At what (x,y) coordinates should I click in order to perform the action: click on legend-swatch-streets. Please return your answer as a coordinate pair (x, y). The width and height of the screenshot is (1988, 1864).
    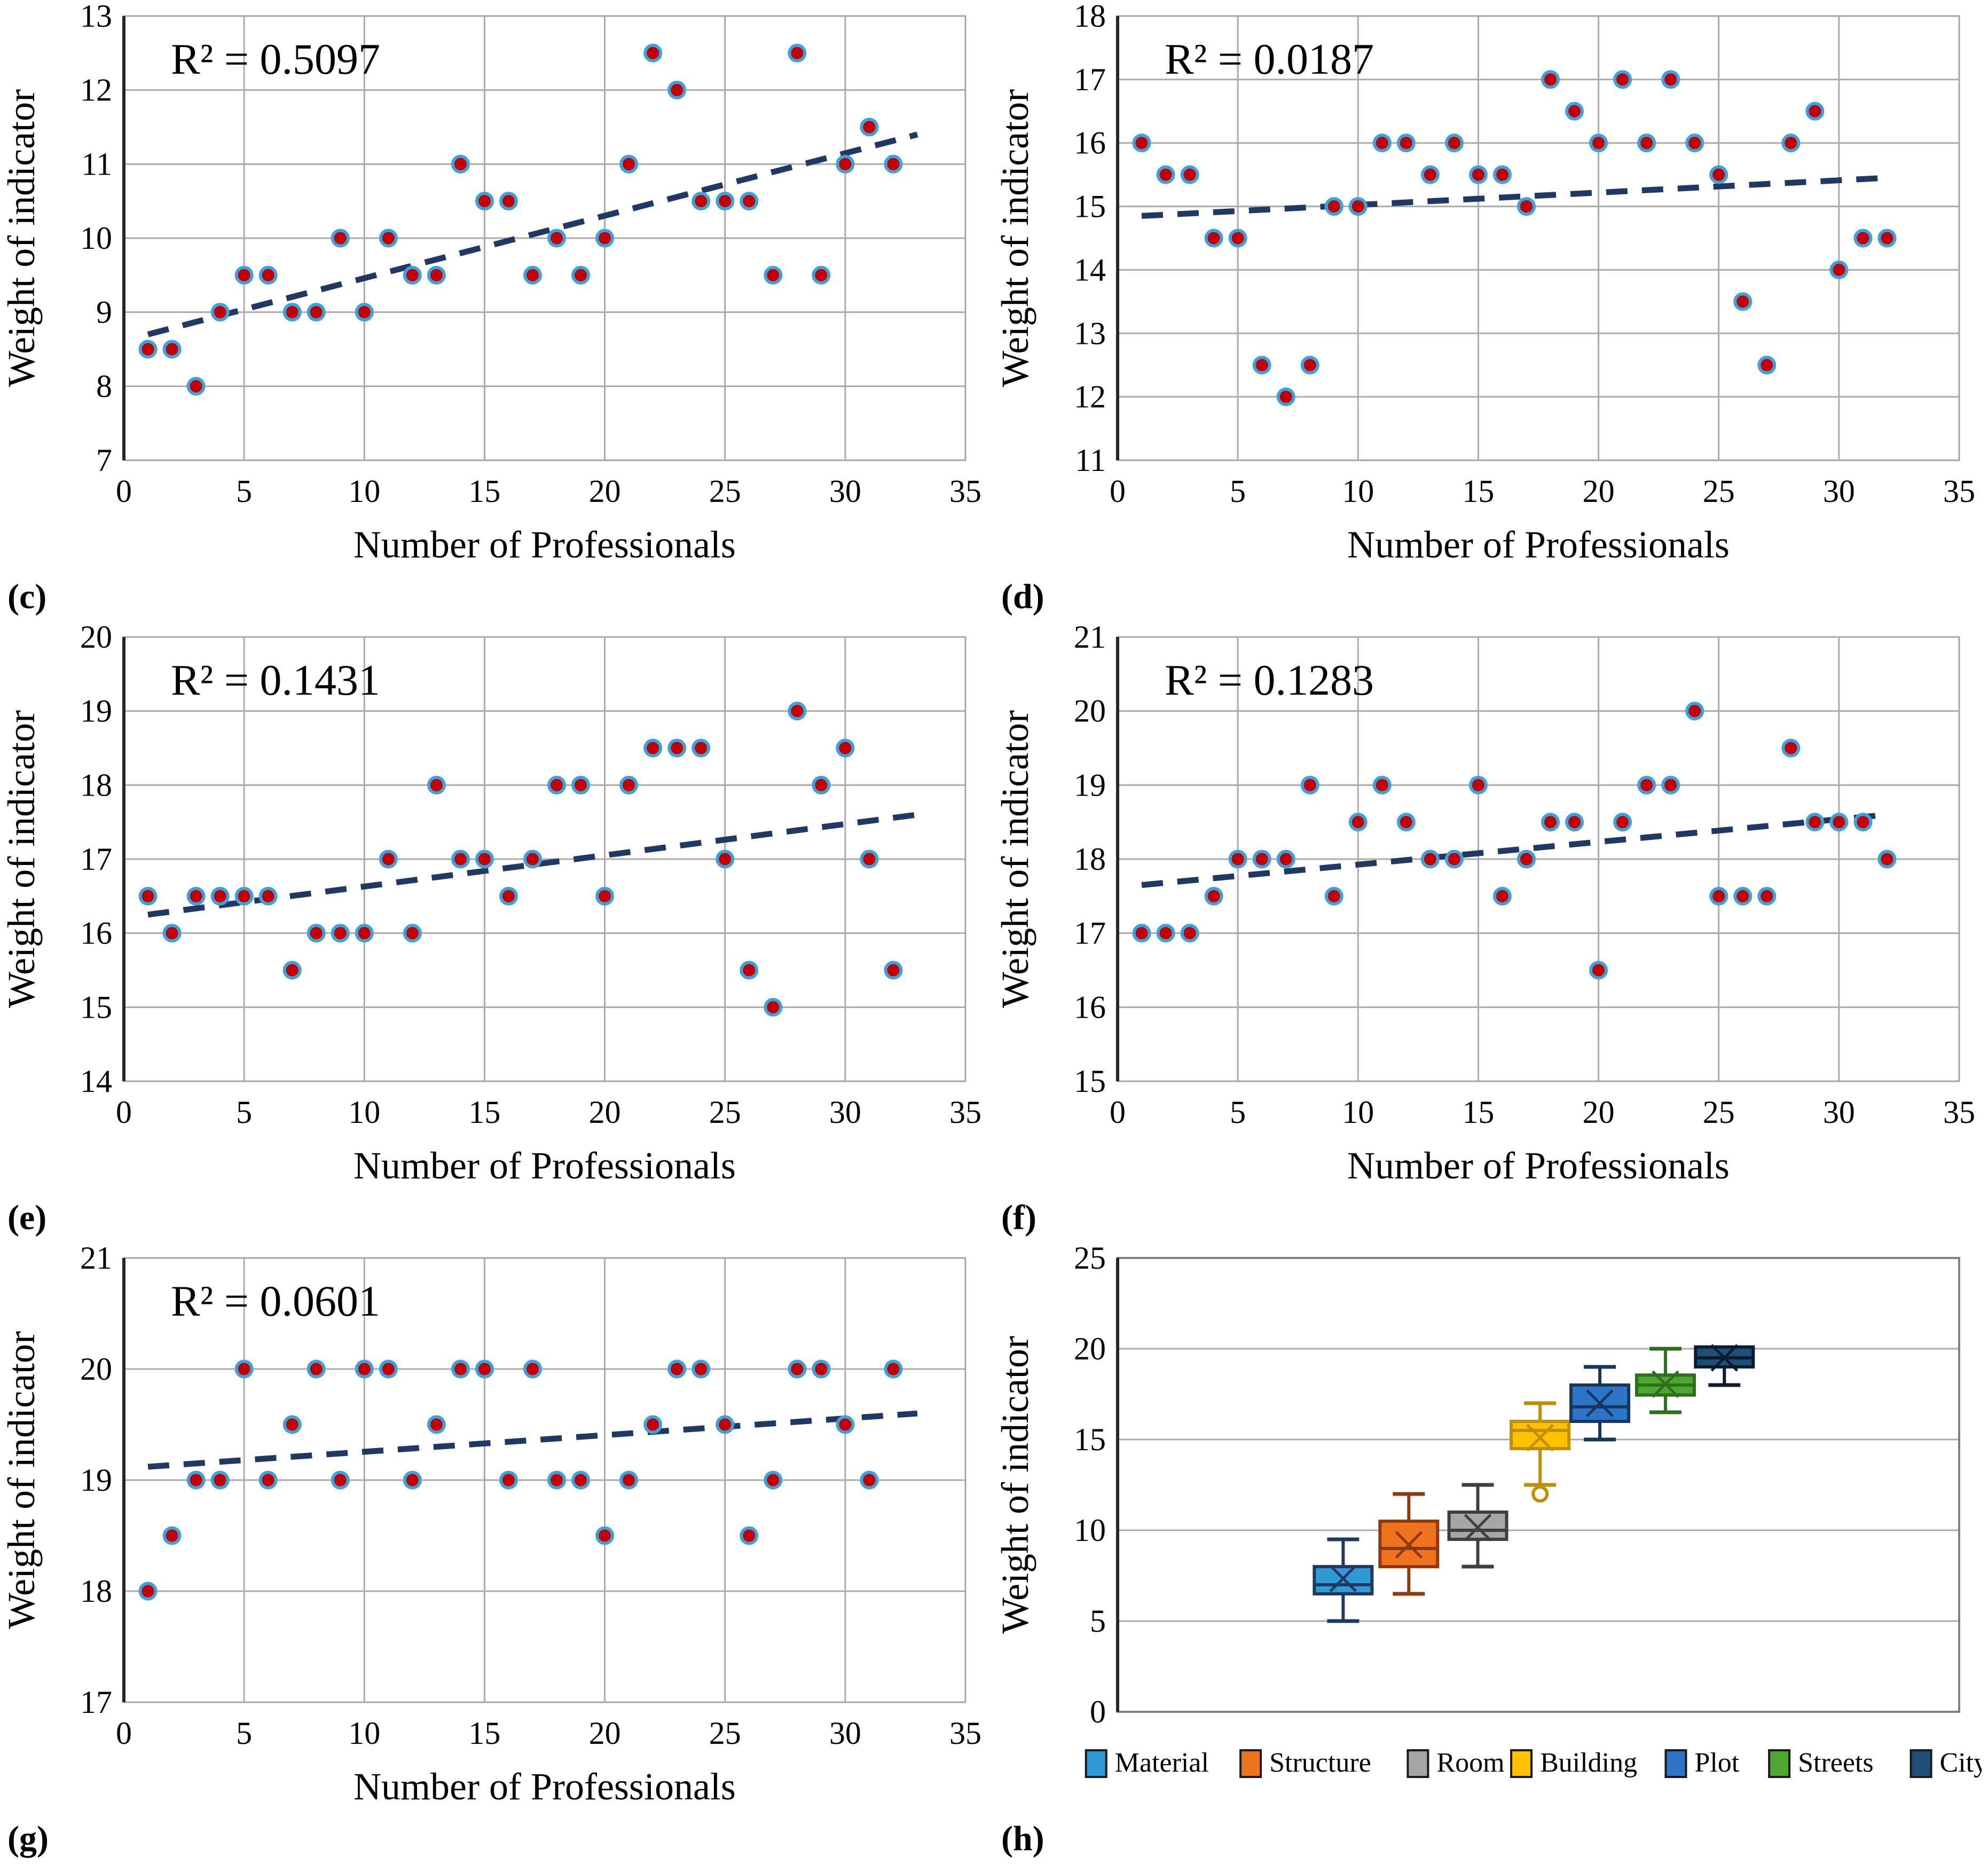
    Looking at the image, I should click on (1779, 1764).